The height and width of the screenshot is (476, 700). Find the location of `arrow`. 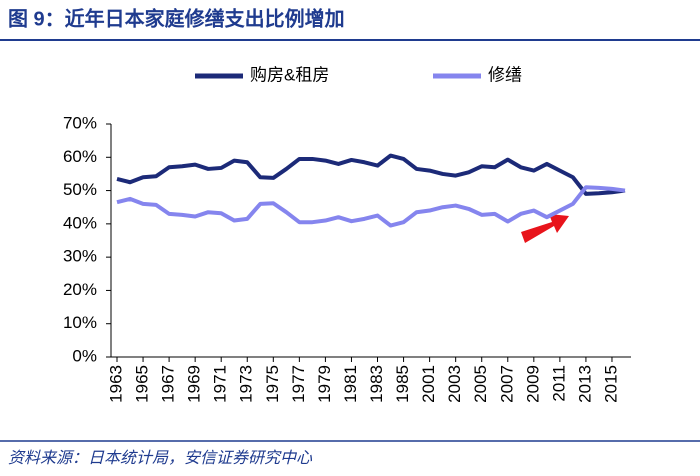

arrow is located at coordinates (545, 228).